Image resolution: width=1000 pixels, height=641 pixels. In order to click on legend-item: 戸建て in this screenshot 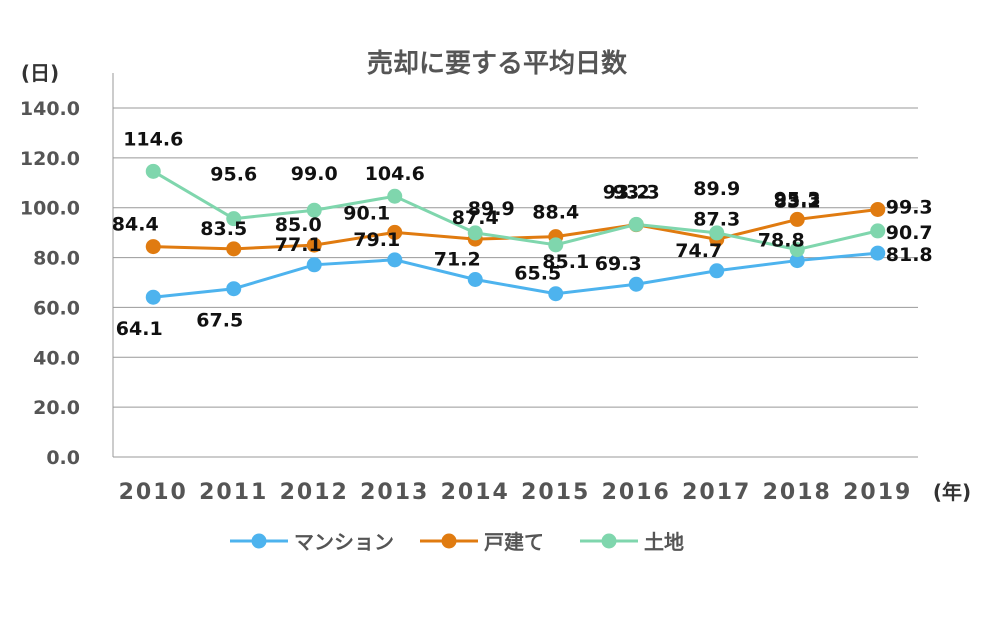, I will do `click(482, 542)`.